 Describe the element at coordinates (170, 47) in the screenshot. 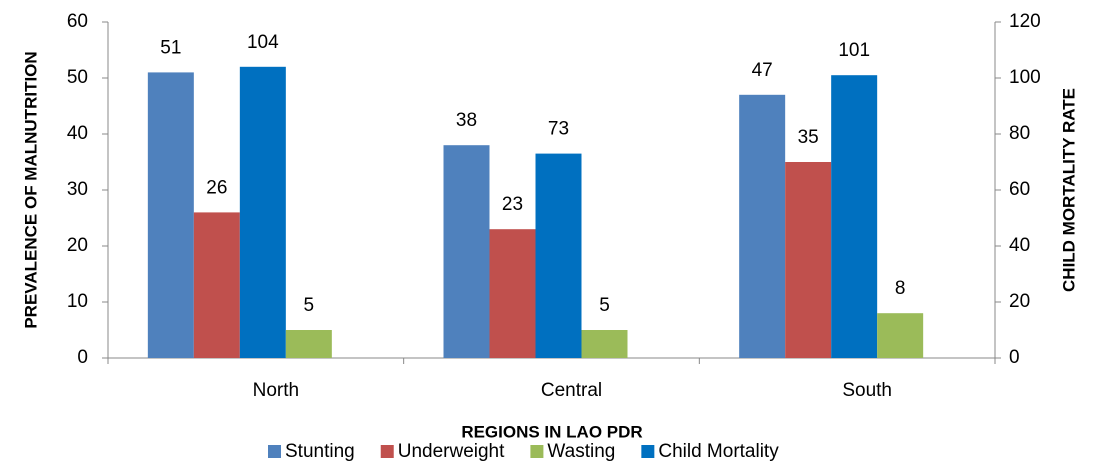

I see `data-label: 51` at that location.